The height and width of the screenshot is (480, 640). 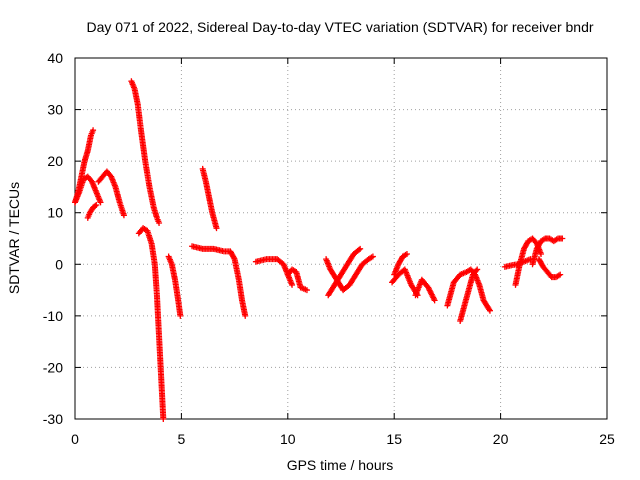 I want to click on series-arc13, so click(x=344, y=272).